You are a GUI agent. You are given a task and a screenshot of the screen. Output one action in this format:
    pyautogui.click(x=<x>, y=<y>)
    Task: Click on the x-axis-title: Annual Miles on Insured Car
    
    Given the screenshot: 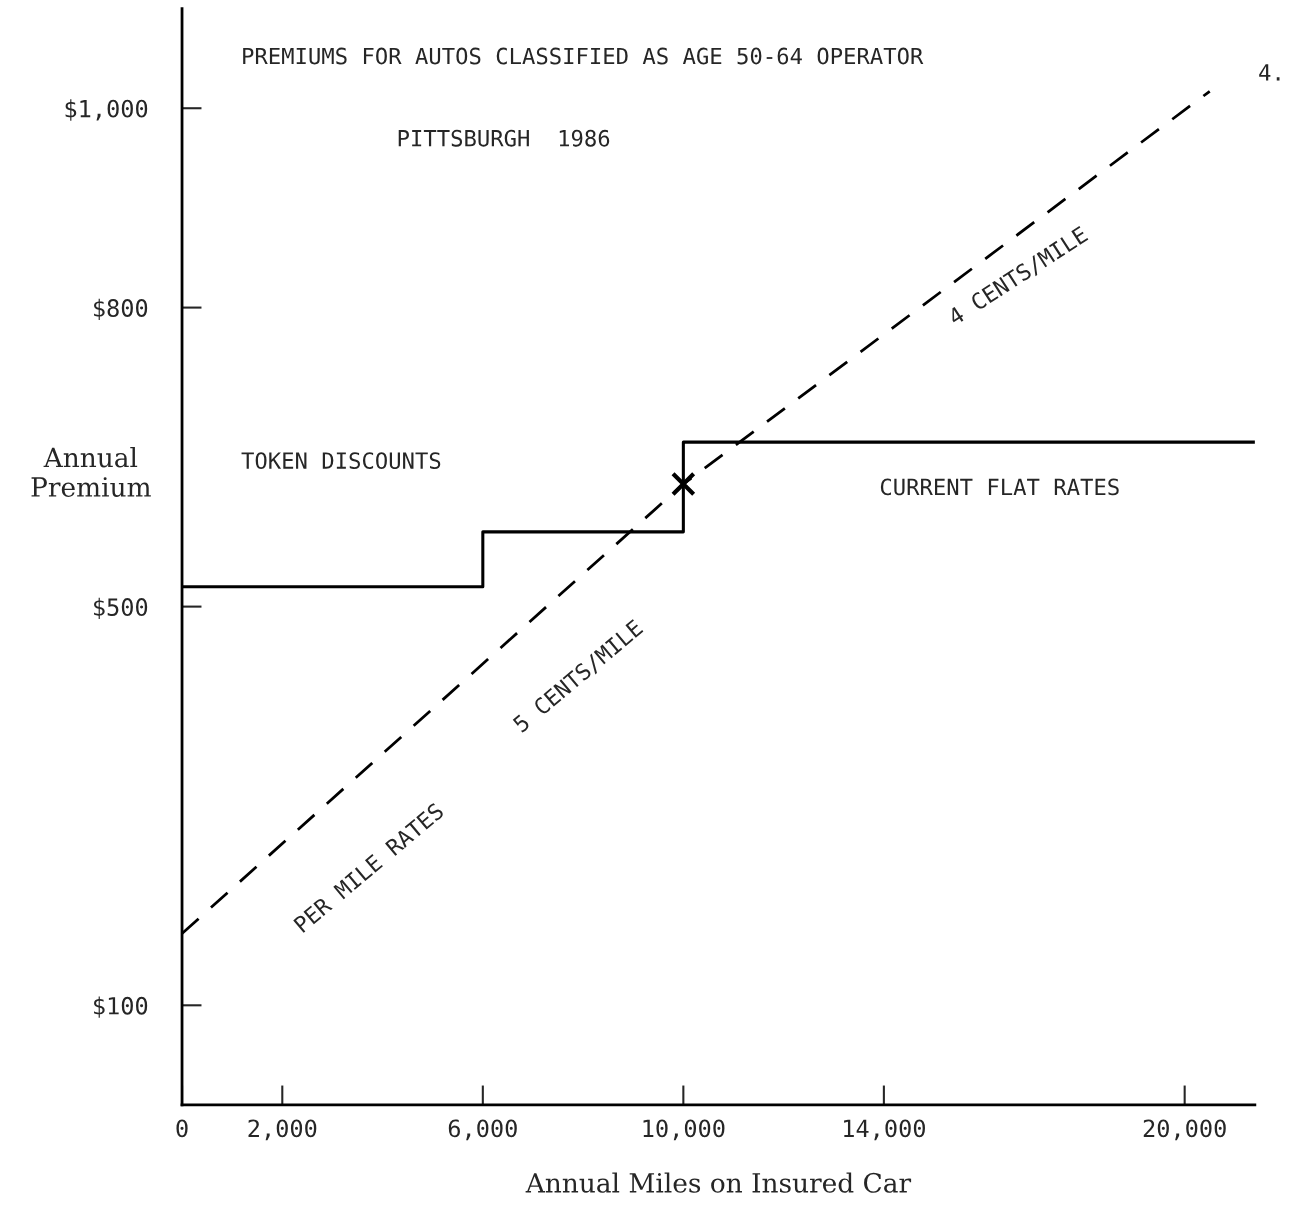 What is the action you would take?
    pyautogui.click(x=718, y=1182)
    